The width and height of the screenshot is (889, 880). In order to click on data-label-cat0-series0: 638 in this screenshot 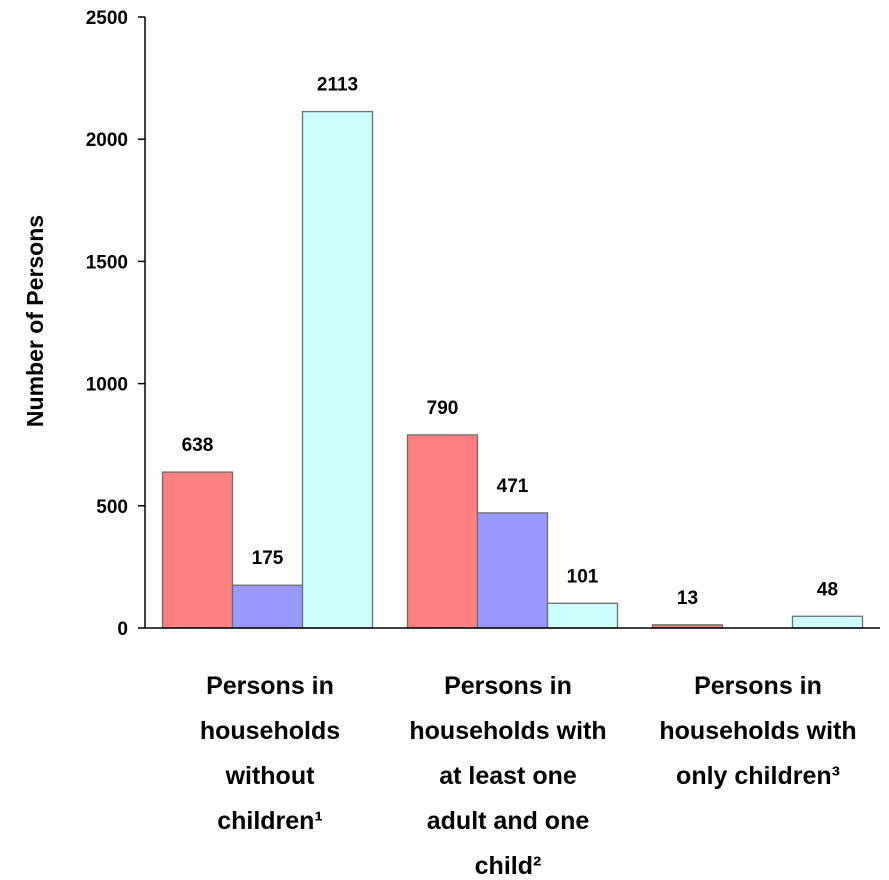, I will do `click(198, 445)`.